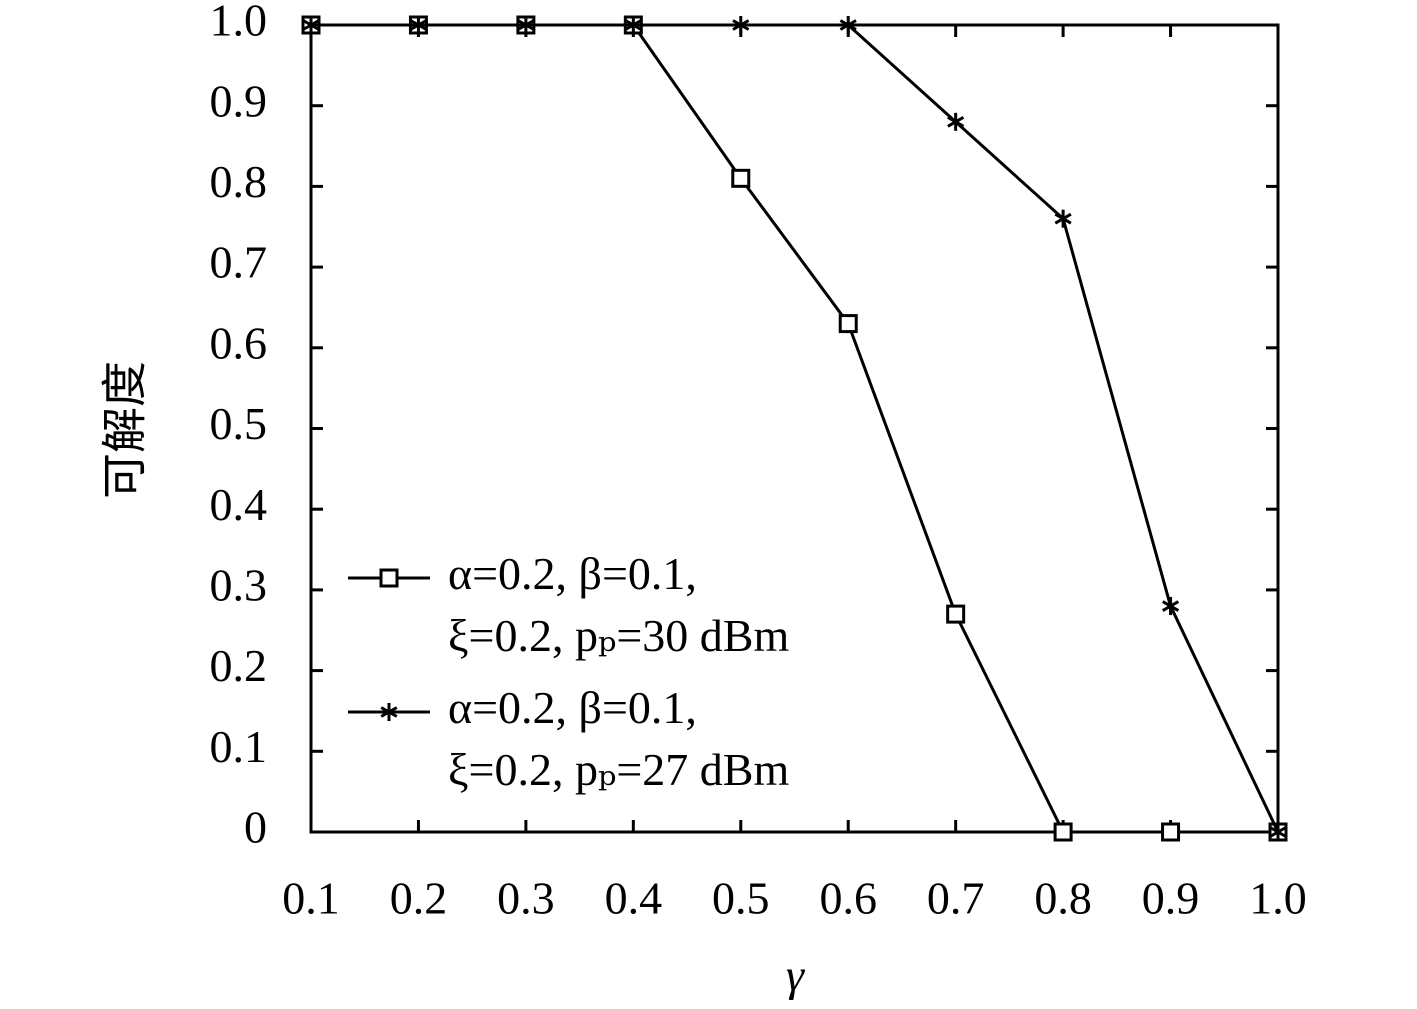  Describe the element at coordinates (239, 342) in the screenshot. I see `y-tick-label: 0.6` at that location.